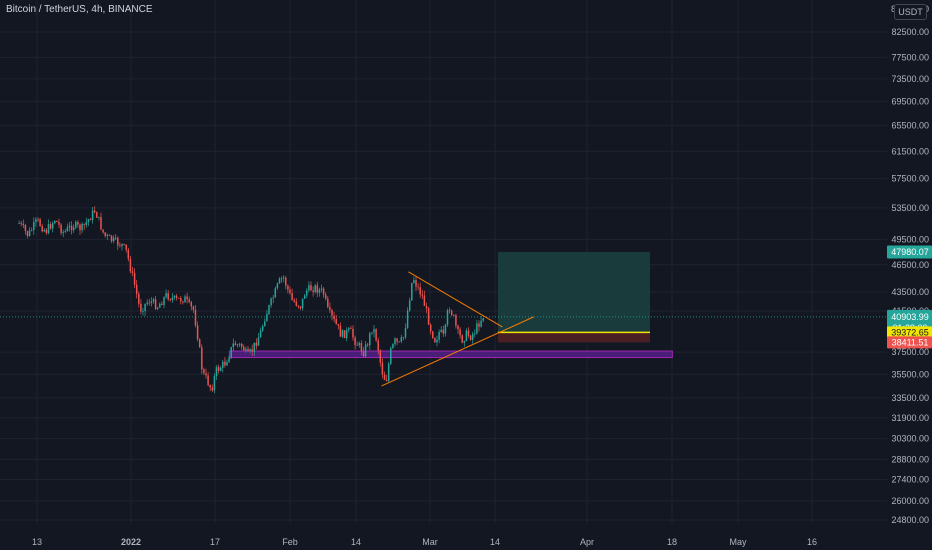 Image resolution: width=932 pixels, height=550 pixels. What do you see at coordinates (910, 501) in the screenshot?
I see `price-tick-label: 26000.00` at bounding box center [910, 501].